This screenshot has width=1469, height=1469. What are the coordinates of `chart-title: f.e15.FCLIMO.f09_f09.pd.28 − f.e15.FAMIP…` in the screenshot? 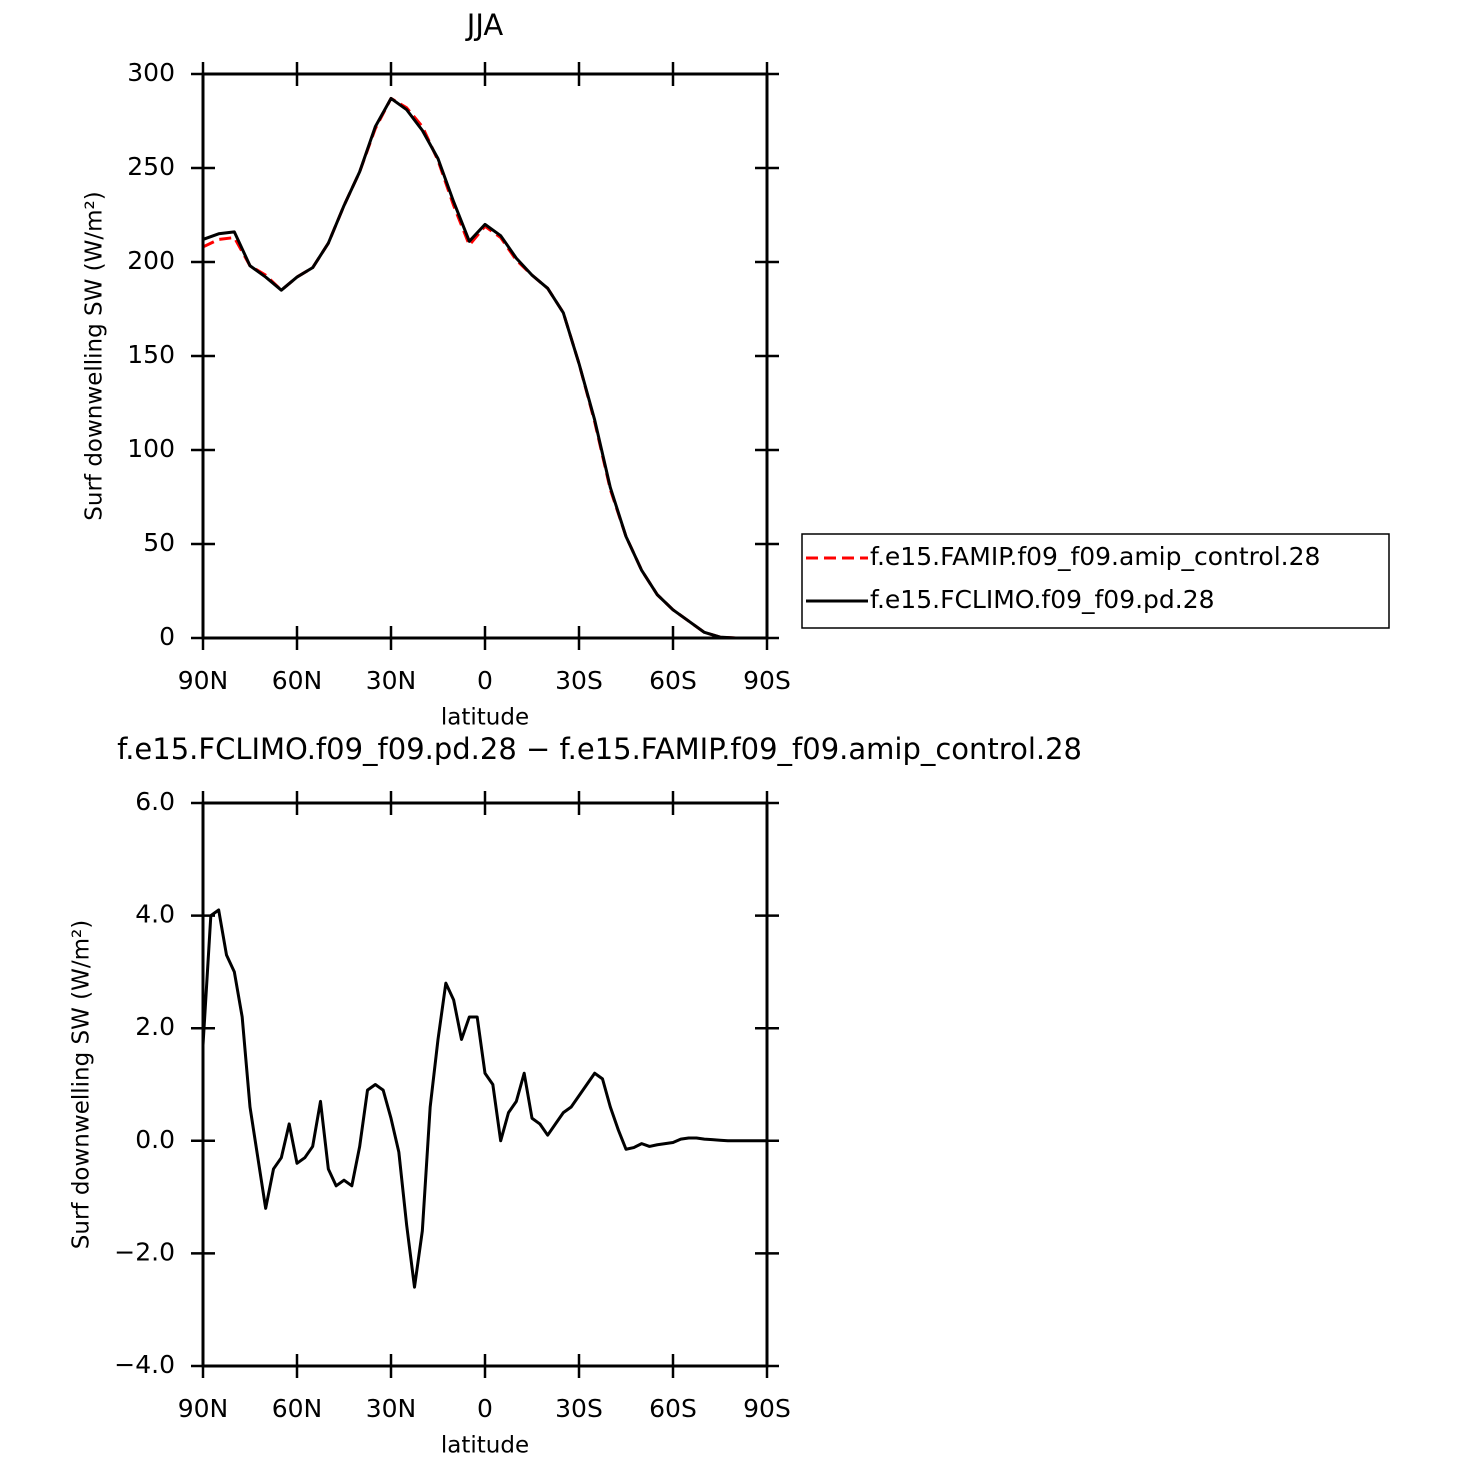 It's located at (599, 749).